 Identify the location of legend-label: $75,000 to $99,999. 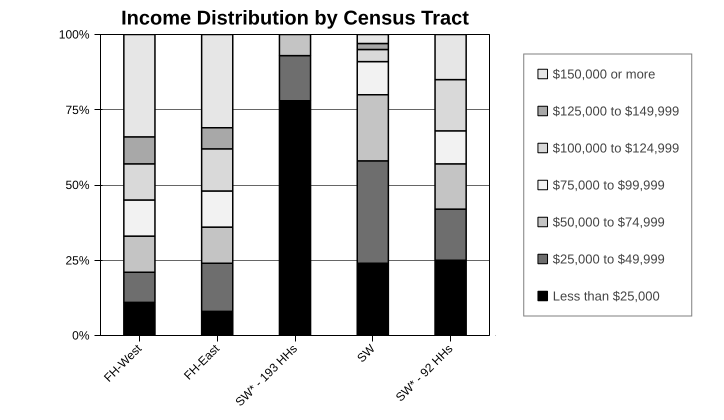
(608, 184).